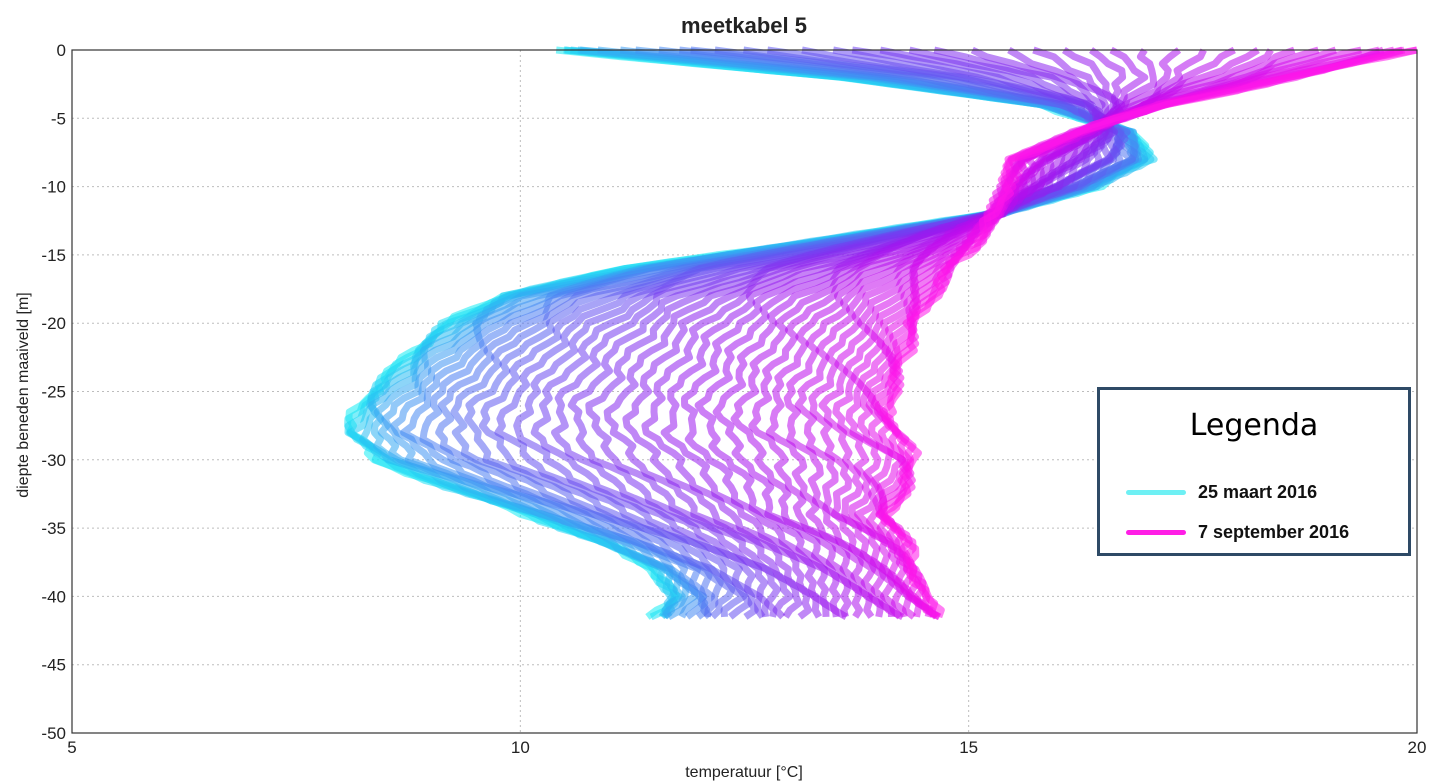  What do you see at coordinates (744, 25) in the screenshot?
I see `chart-title: meetkabel 5` at bounding box center [744, 25].